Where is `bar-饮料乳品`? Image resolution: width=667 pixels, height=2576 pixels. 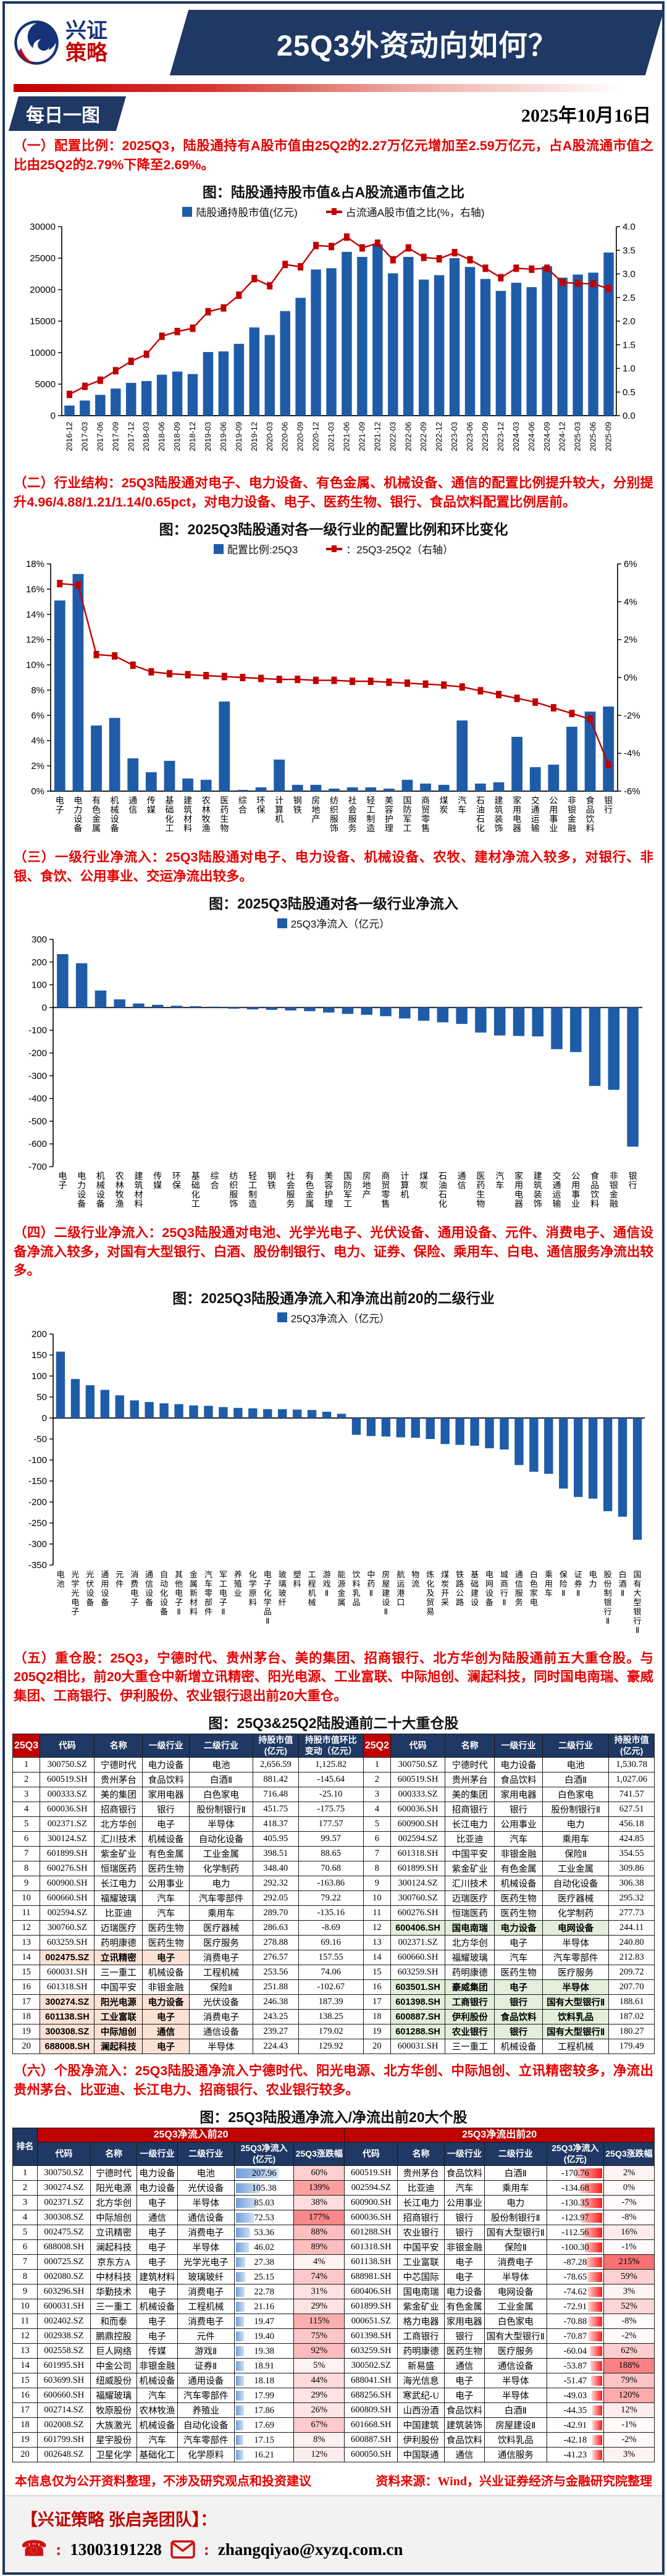
bar-饮料乳品 is located at coordinates (356, 1426).